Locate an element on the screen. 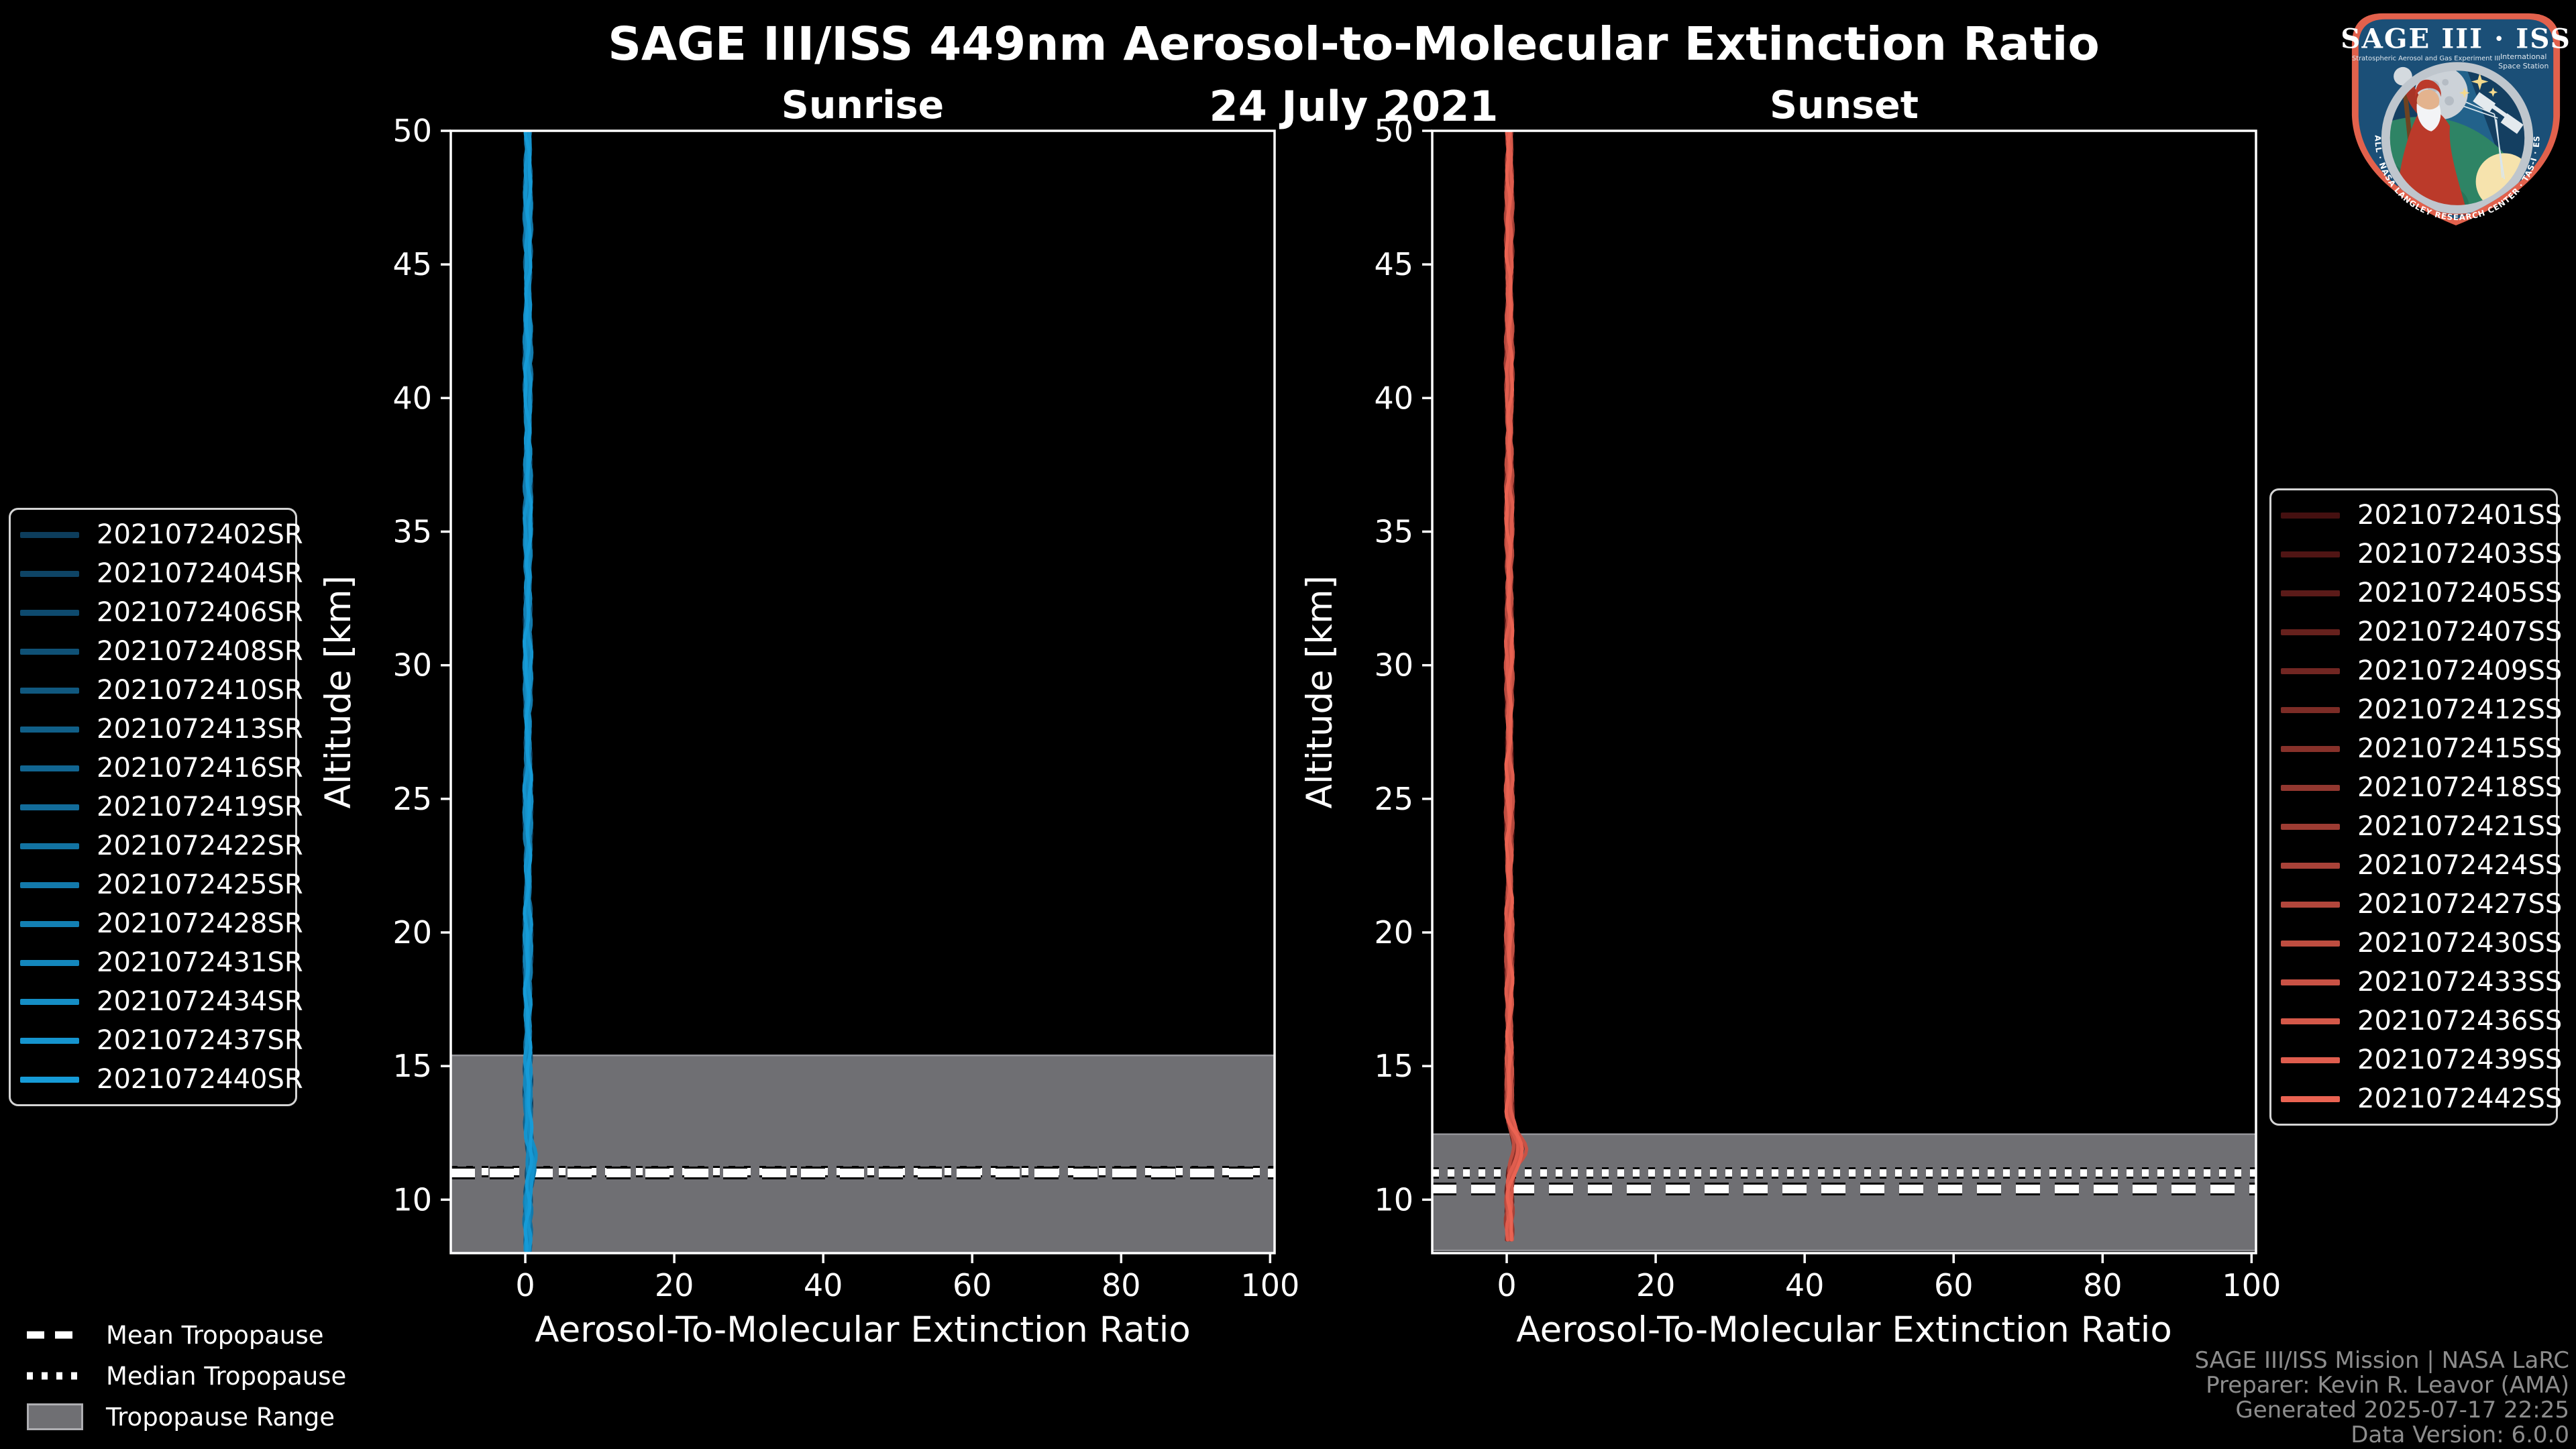  legend-entry: 2021072425SR is located at coordinates (157, 884).